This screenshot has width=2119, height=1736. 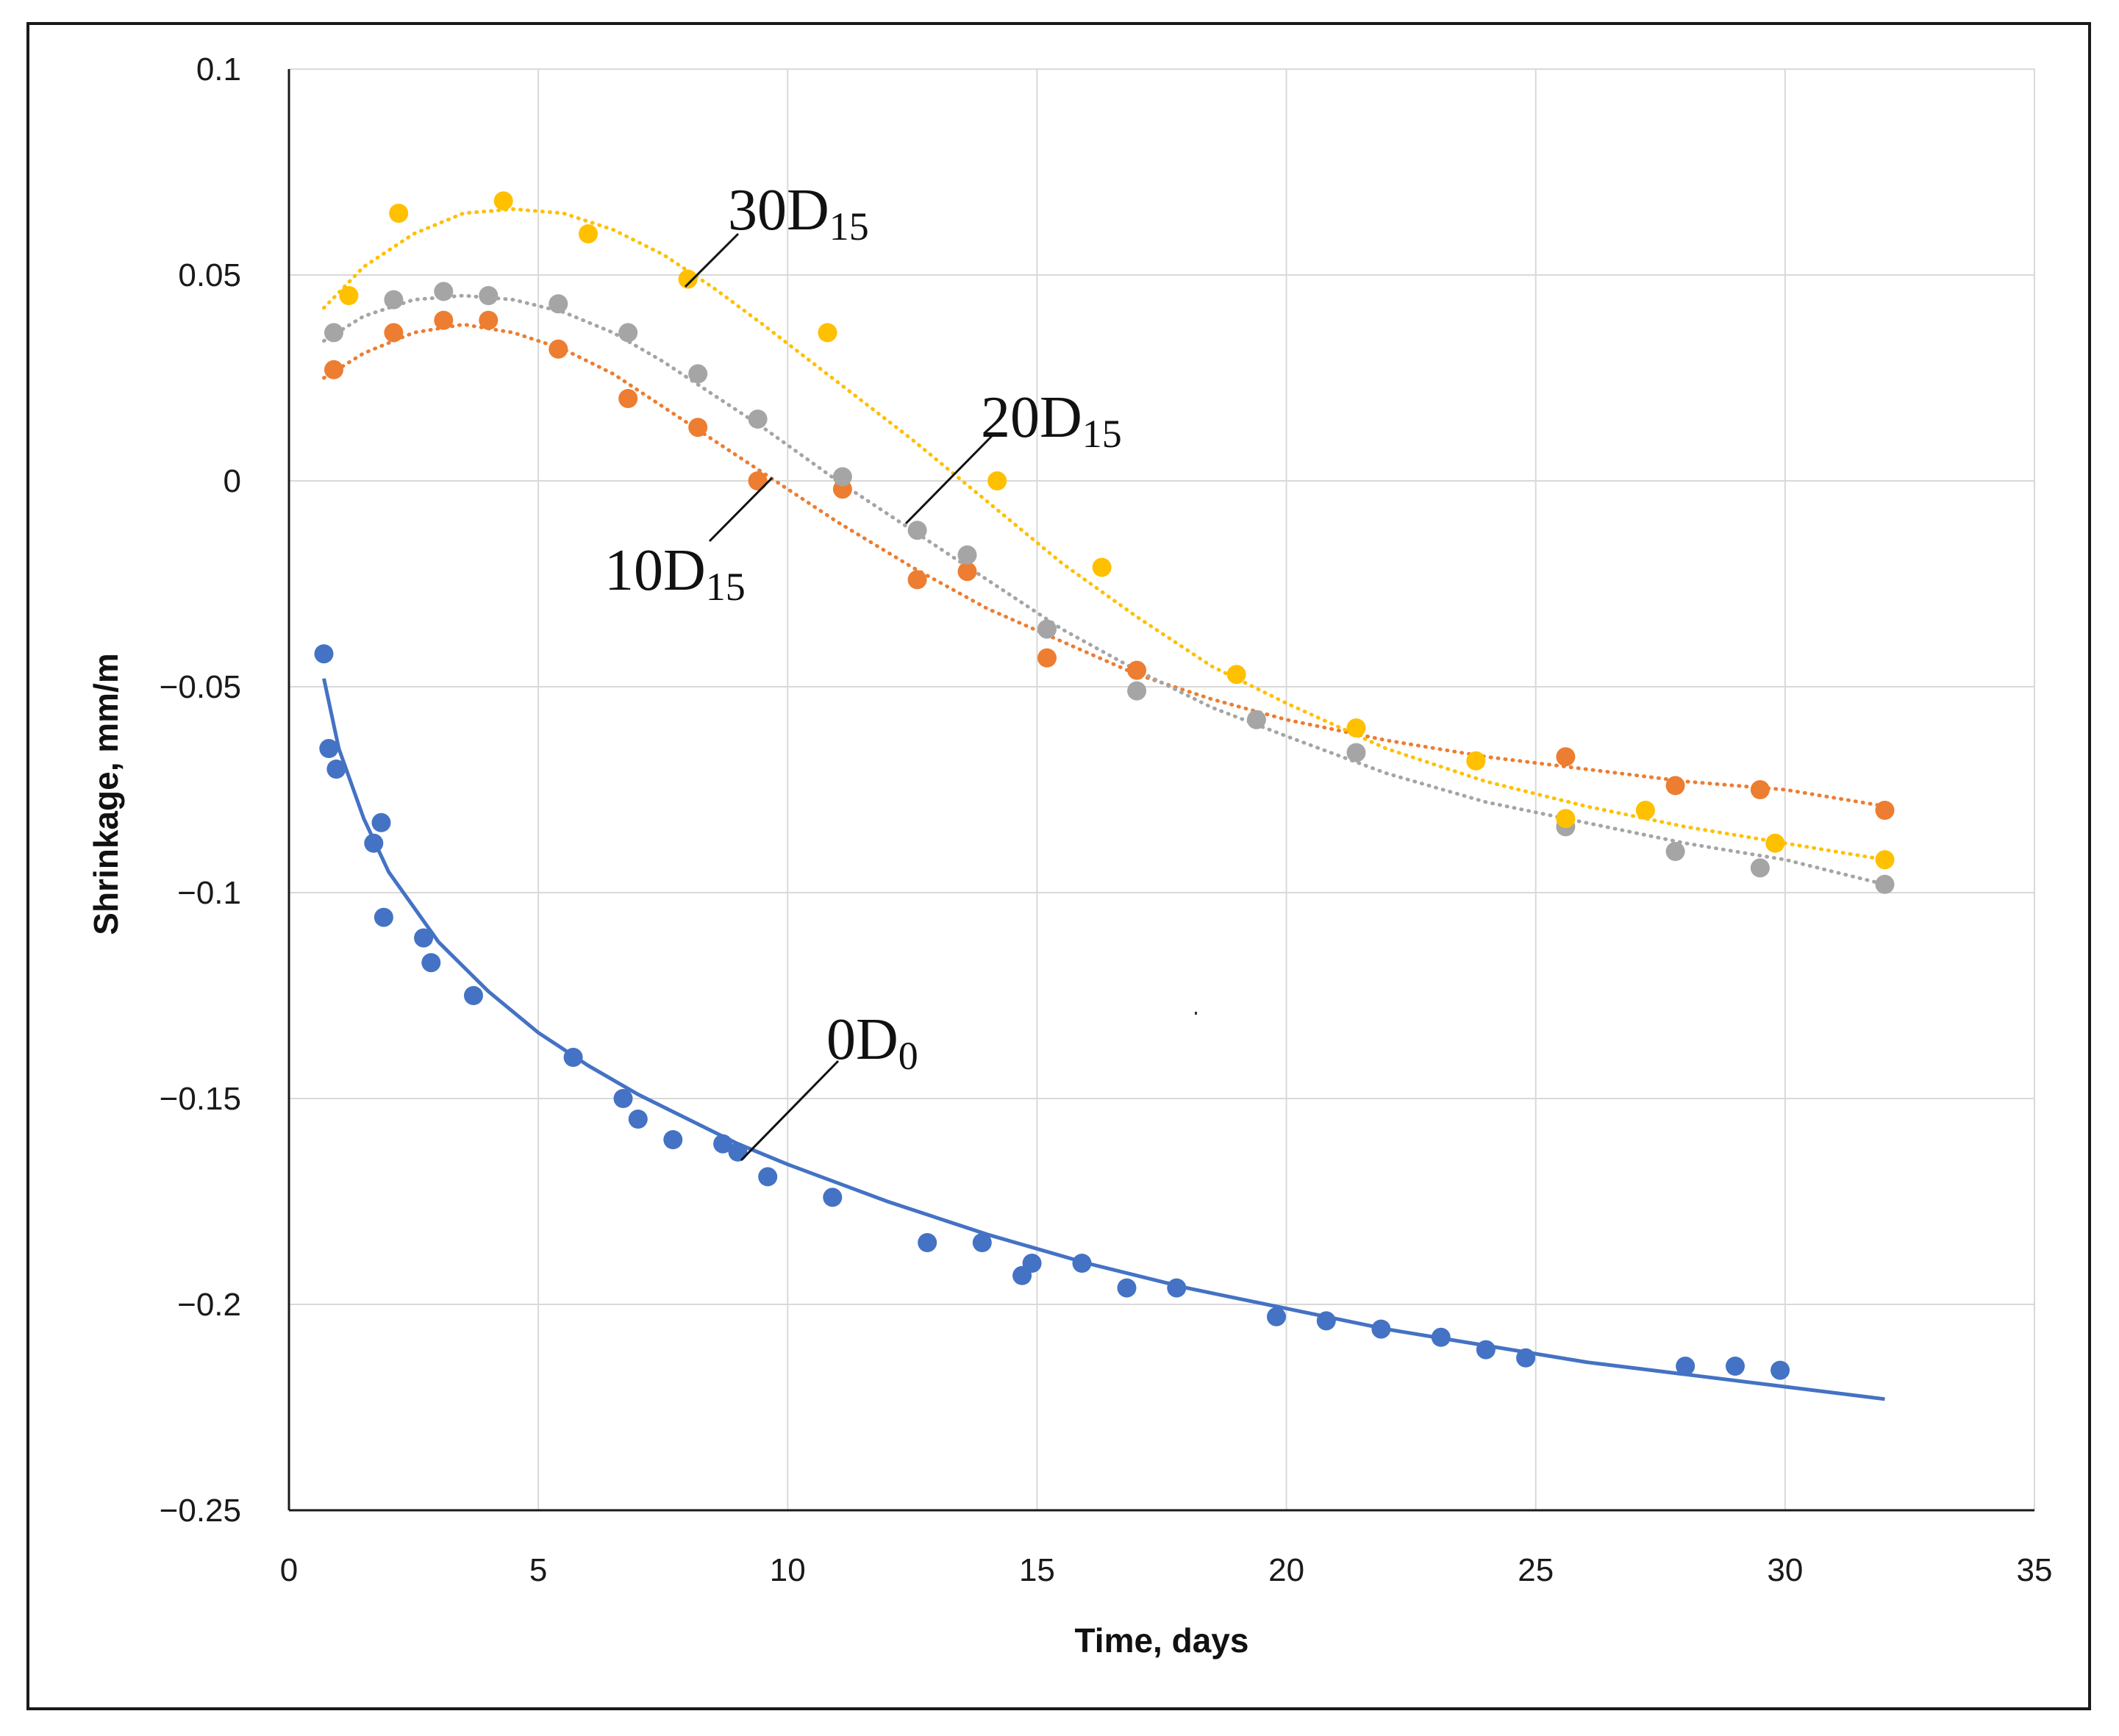 I want to click on x-tick-label: 0, so click(x=289, y=1570).